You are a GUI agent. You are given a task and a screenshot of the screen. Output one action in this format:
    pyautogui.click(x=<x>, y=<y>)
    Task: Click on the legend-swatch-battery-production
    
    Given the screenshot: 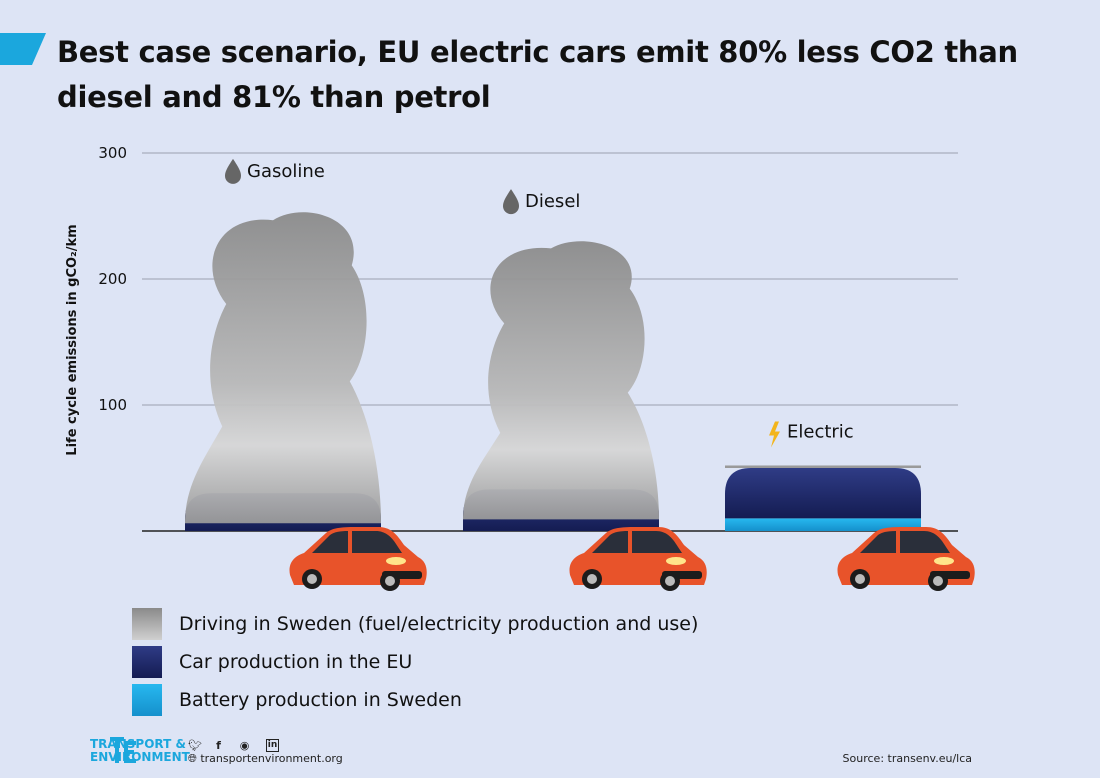 What is the action you would take?
    pyautogui.click(x=147, y=700)
    